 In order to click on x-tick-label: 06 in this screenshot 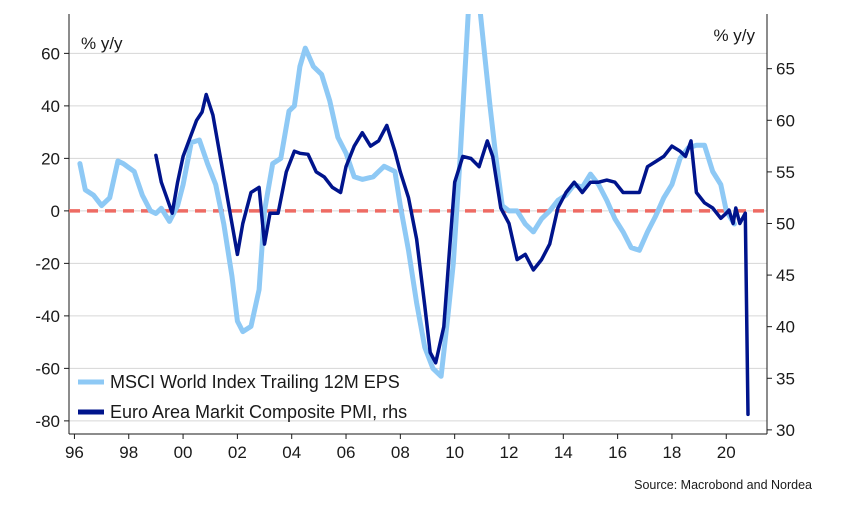, I will do `click(346, 452)`.